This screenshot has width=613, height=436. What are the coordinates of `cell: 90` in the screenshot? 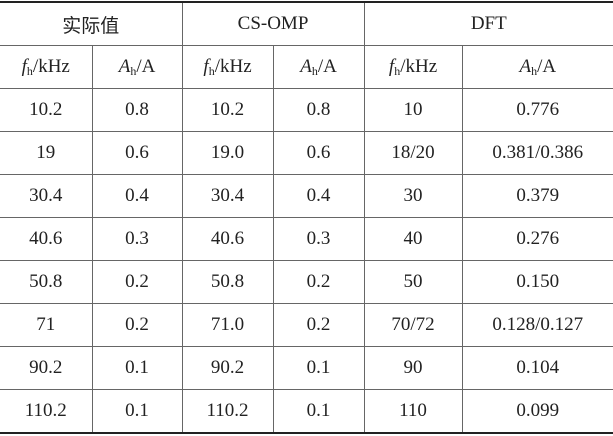 It's located at (413, 368).